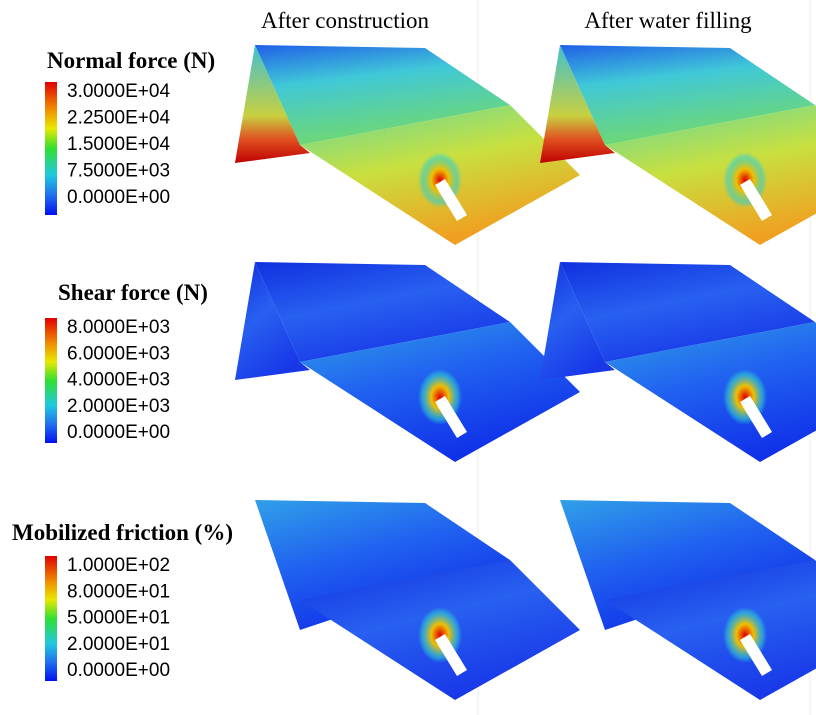 The image size is (816, 715). Describe the element at coordinates (118, 406) in the screenshot. I see `legend-label: 2.0000E+03` at that location.